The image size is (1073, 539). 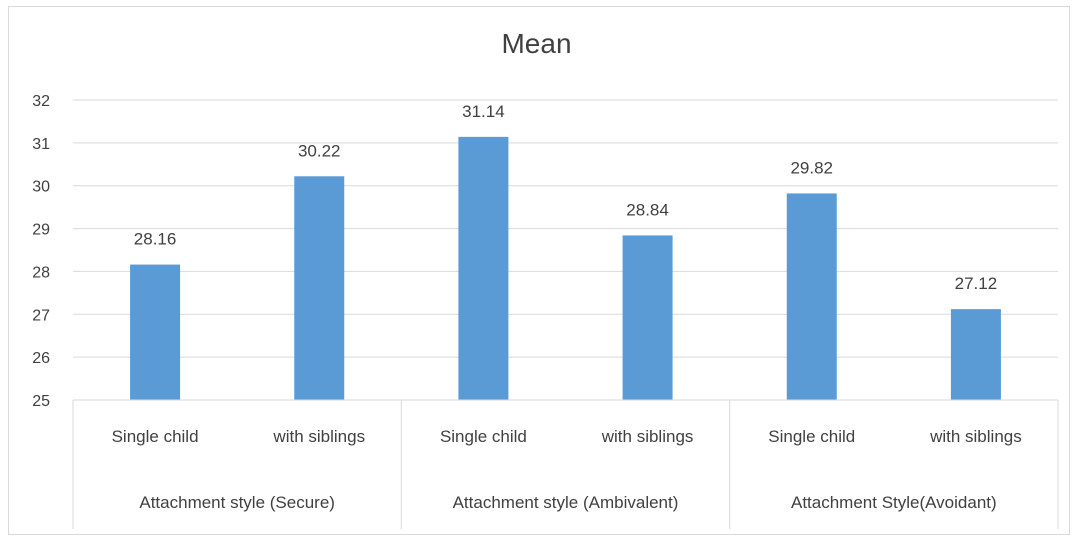 What do you see at coordinates (536, 43) in the screenshot?
I see `chart-title: Mean` at bounding box center [536, 43].